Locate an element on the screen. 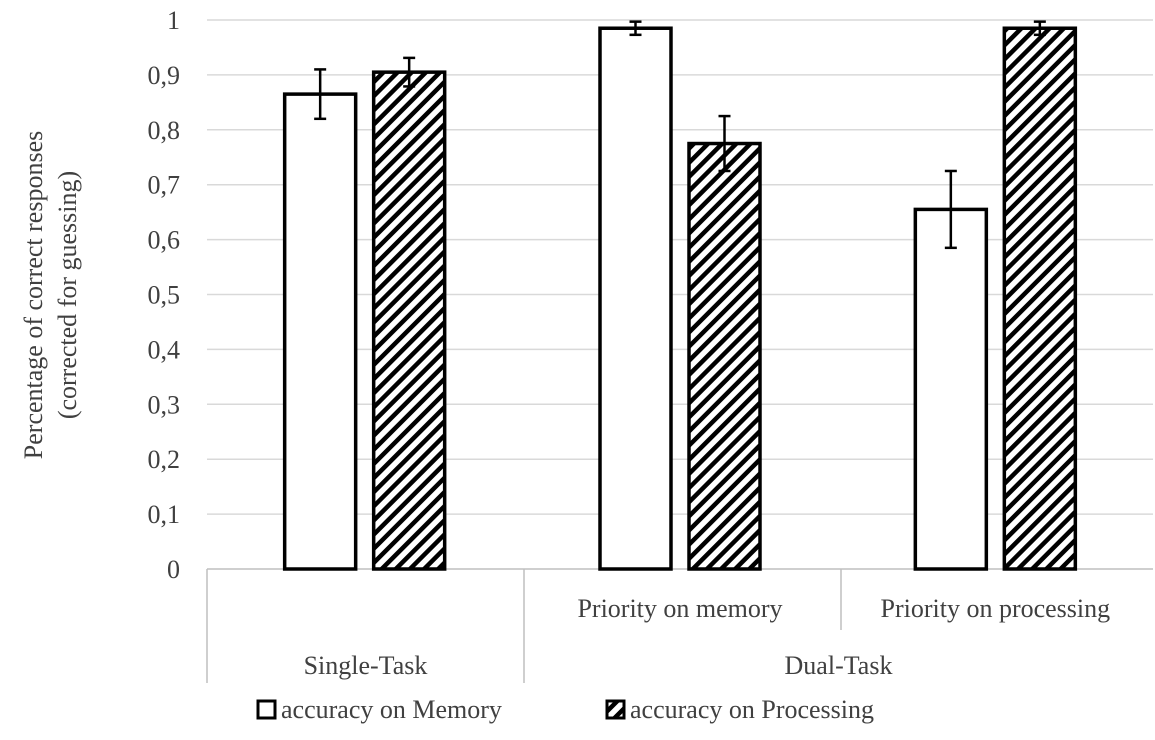 The height and width of the screenshot is (740, 1155). category-label: Priority on processing is located at coordinates (996, 608).